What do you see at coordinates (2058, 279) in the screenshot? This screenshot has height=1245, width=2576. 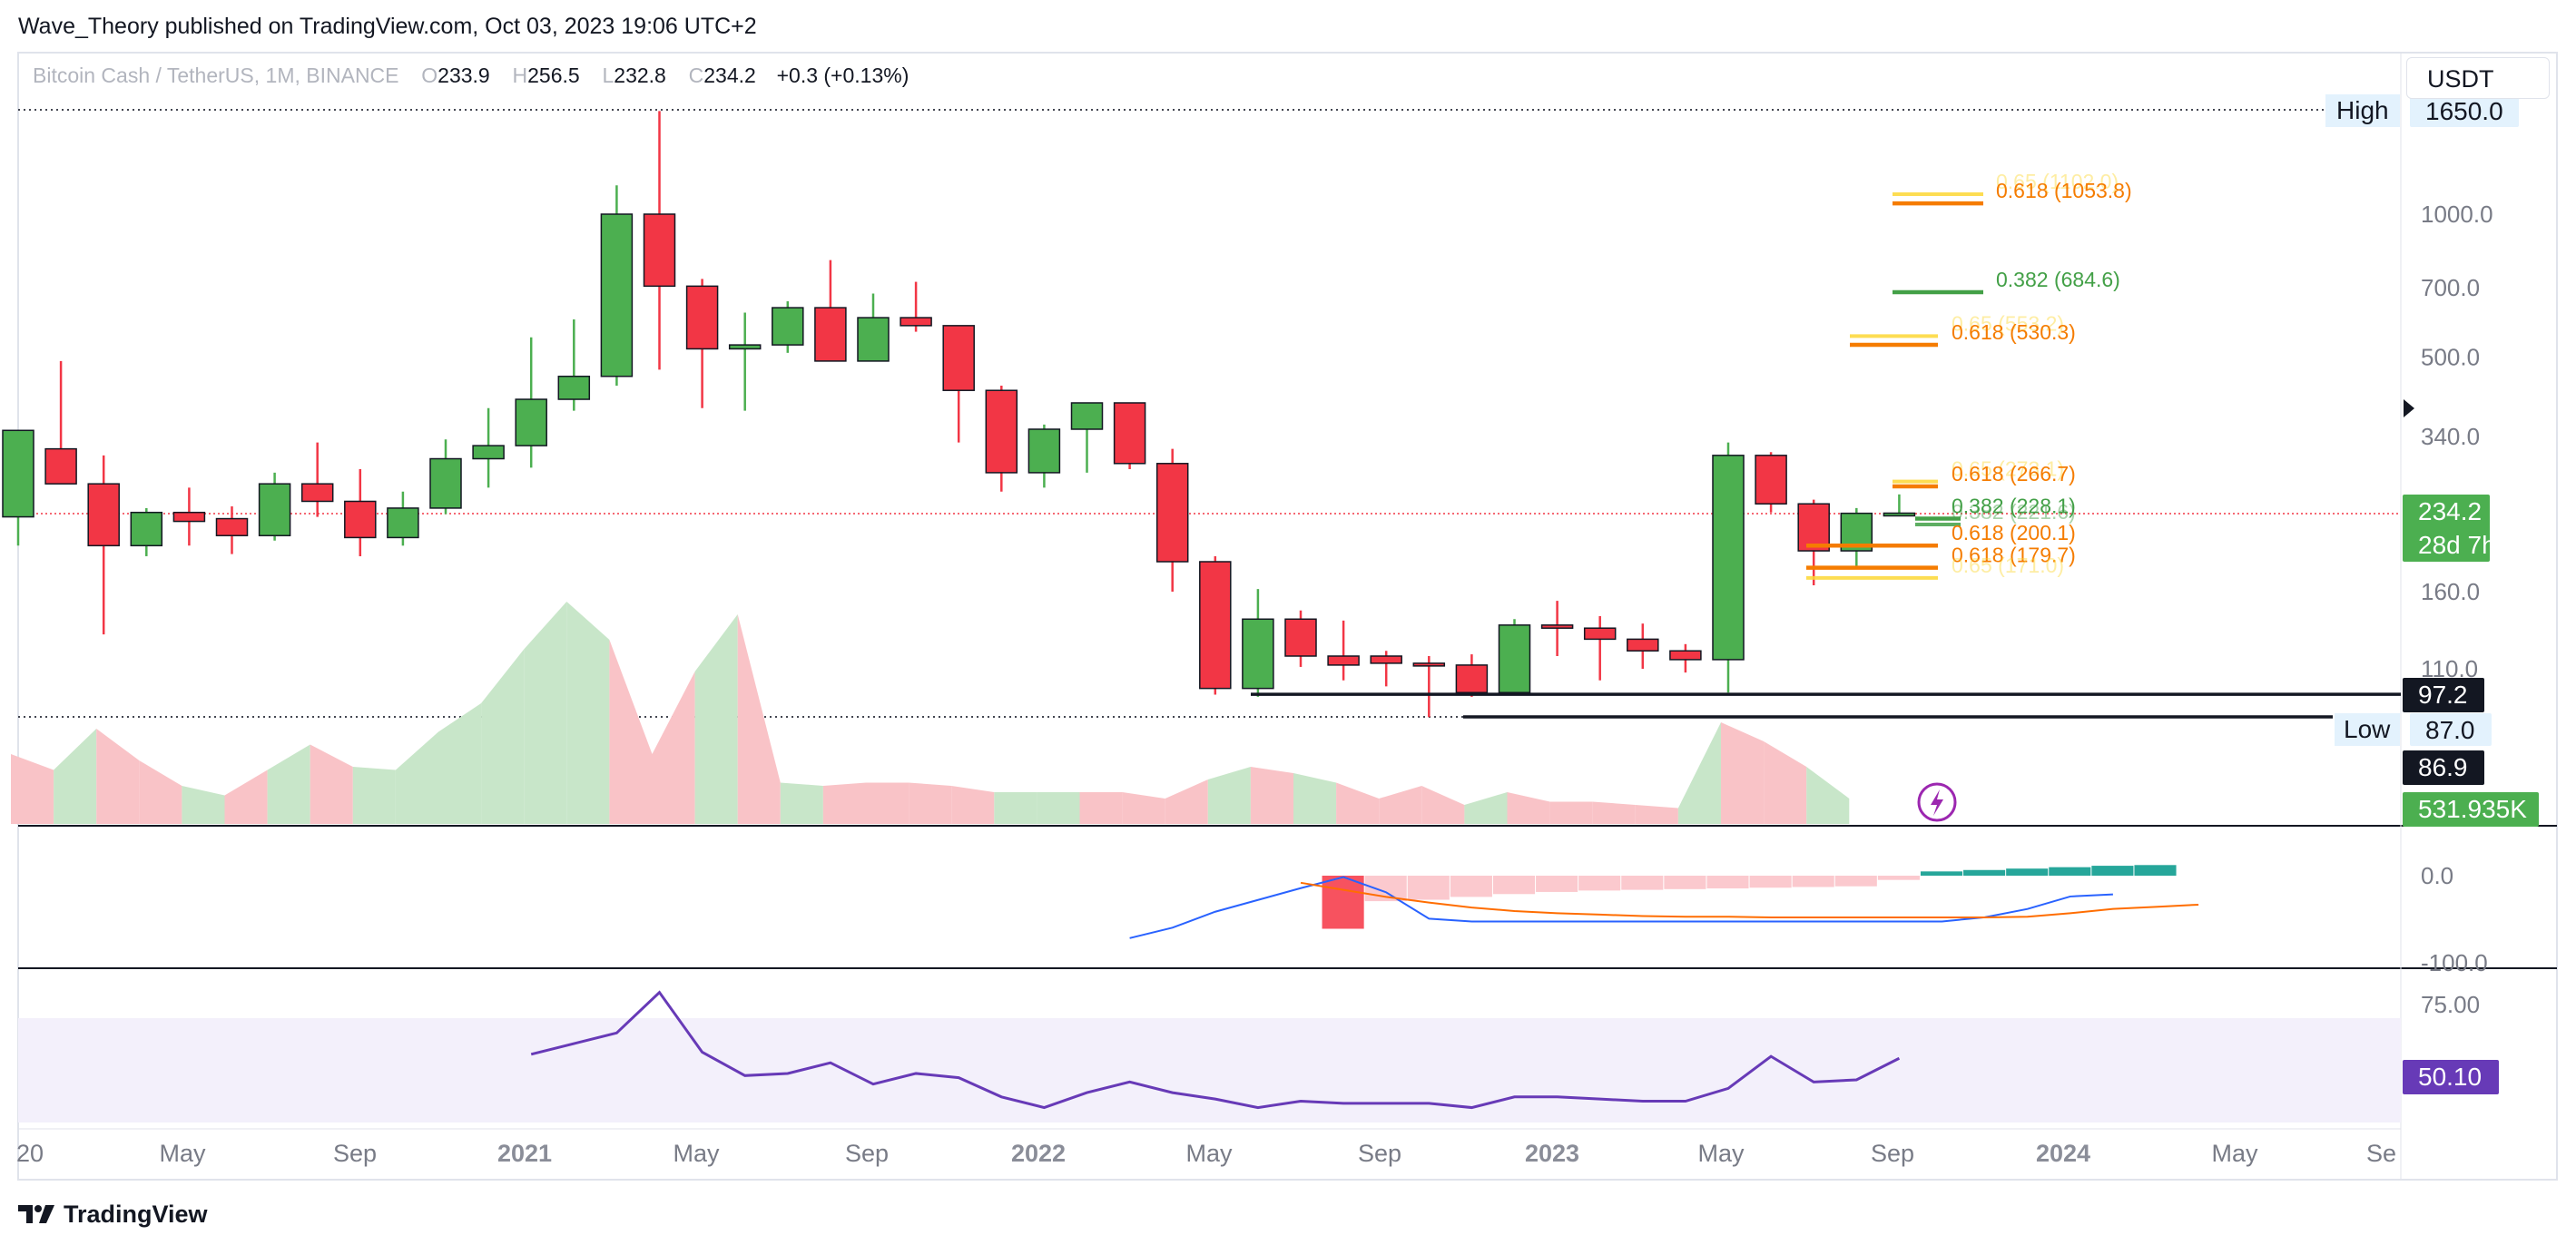 I see `fib-level-label: 0.382 (684.6)` at bounding box center [2058, 279].